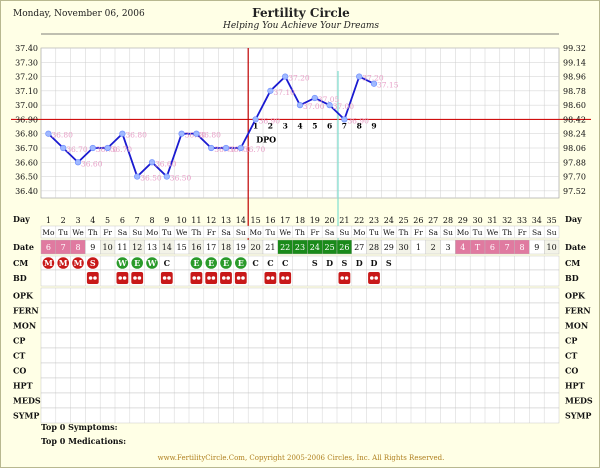 This screenshot has height=469, width=600. I want to click on dpo-number: 1, so click(255, 125).